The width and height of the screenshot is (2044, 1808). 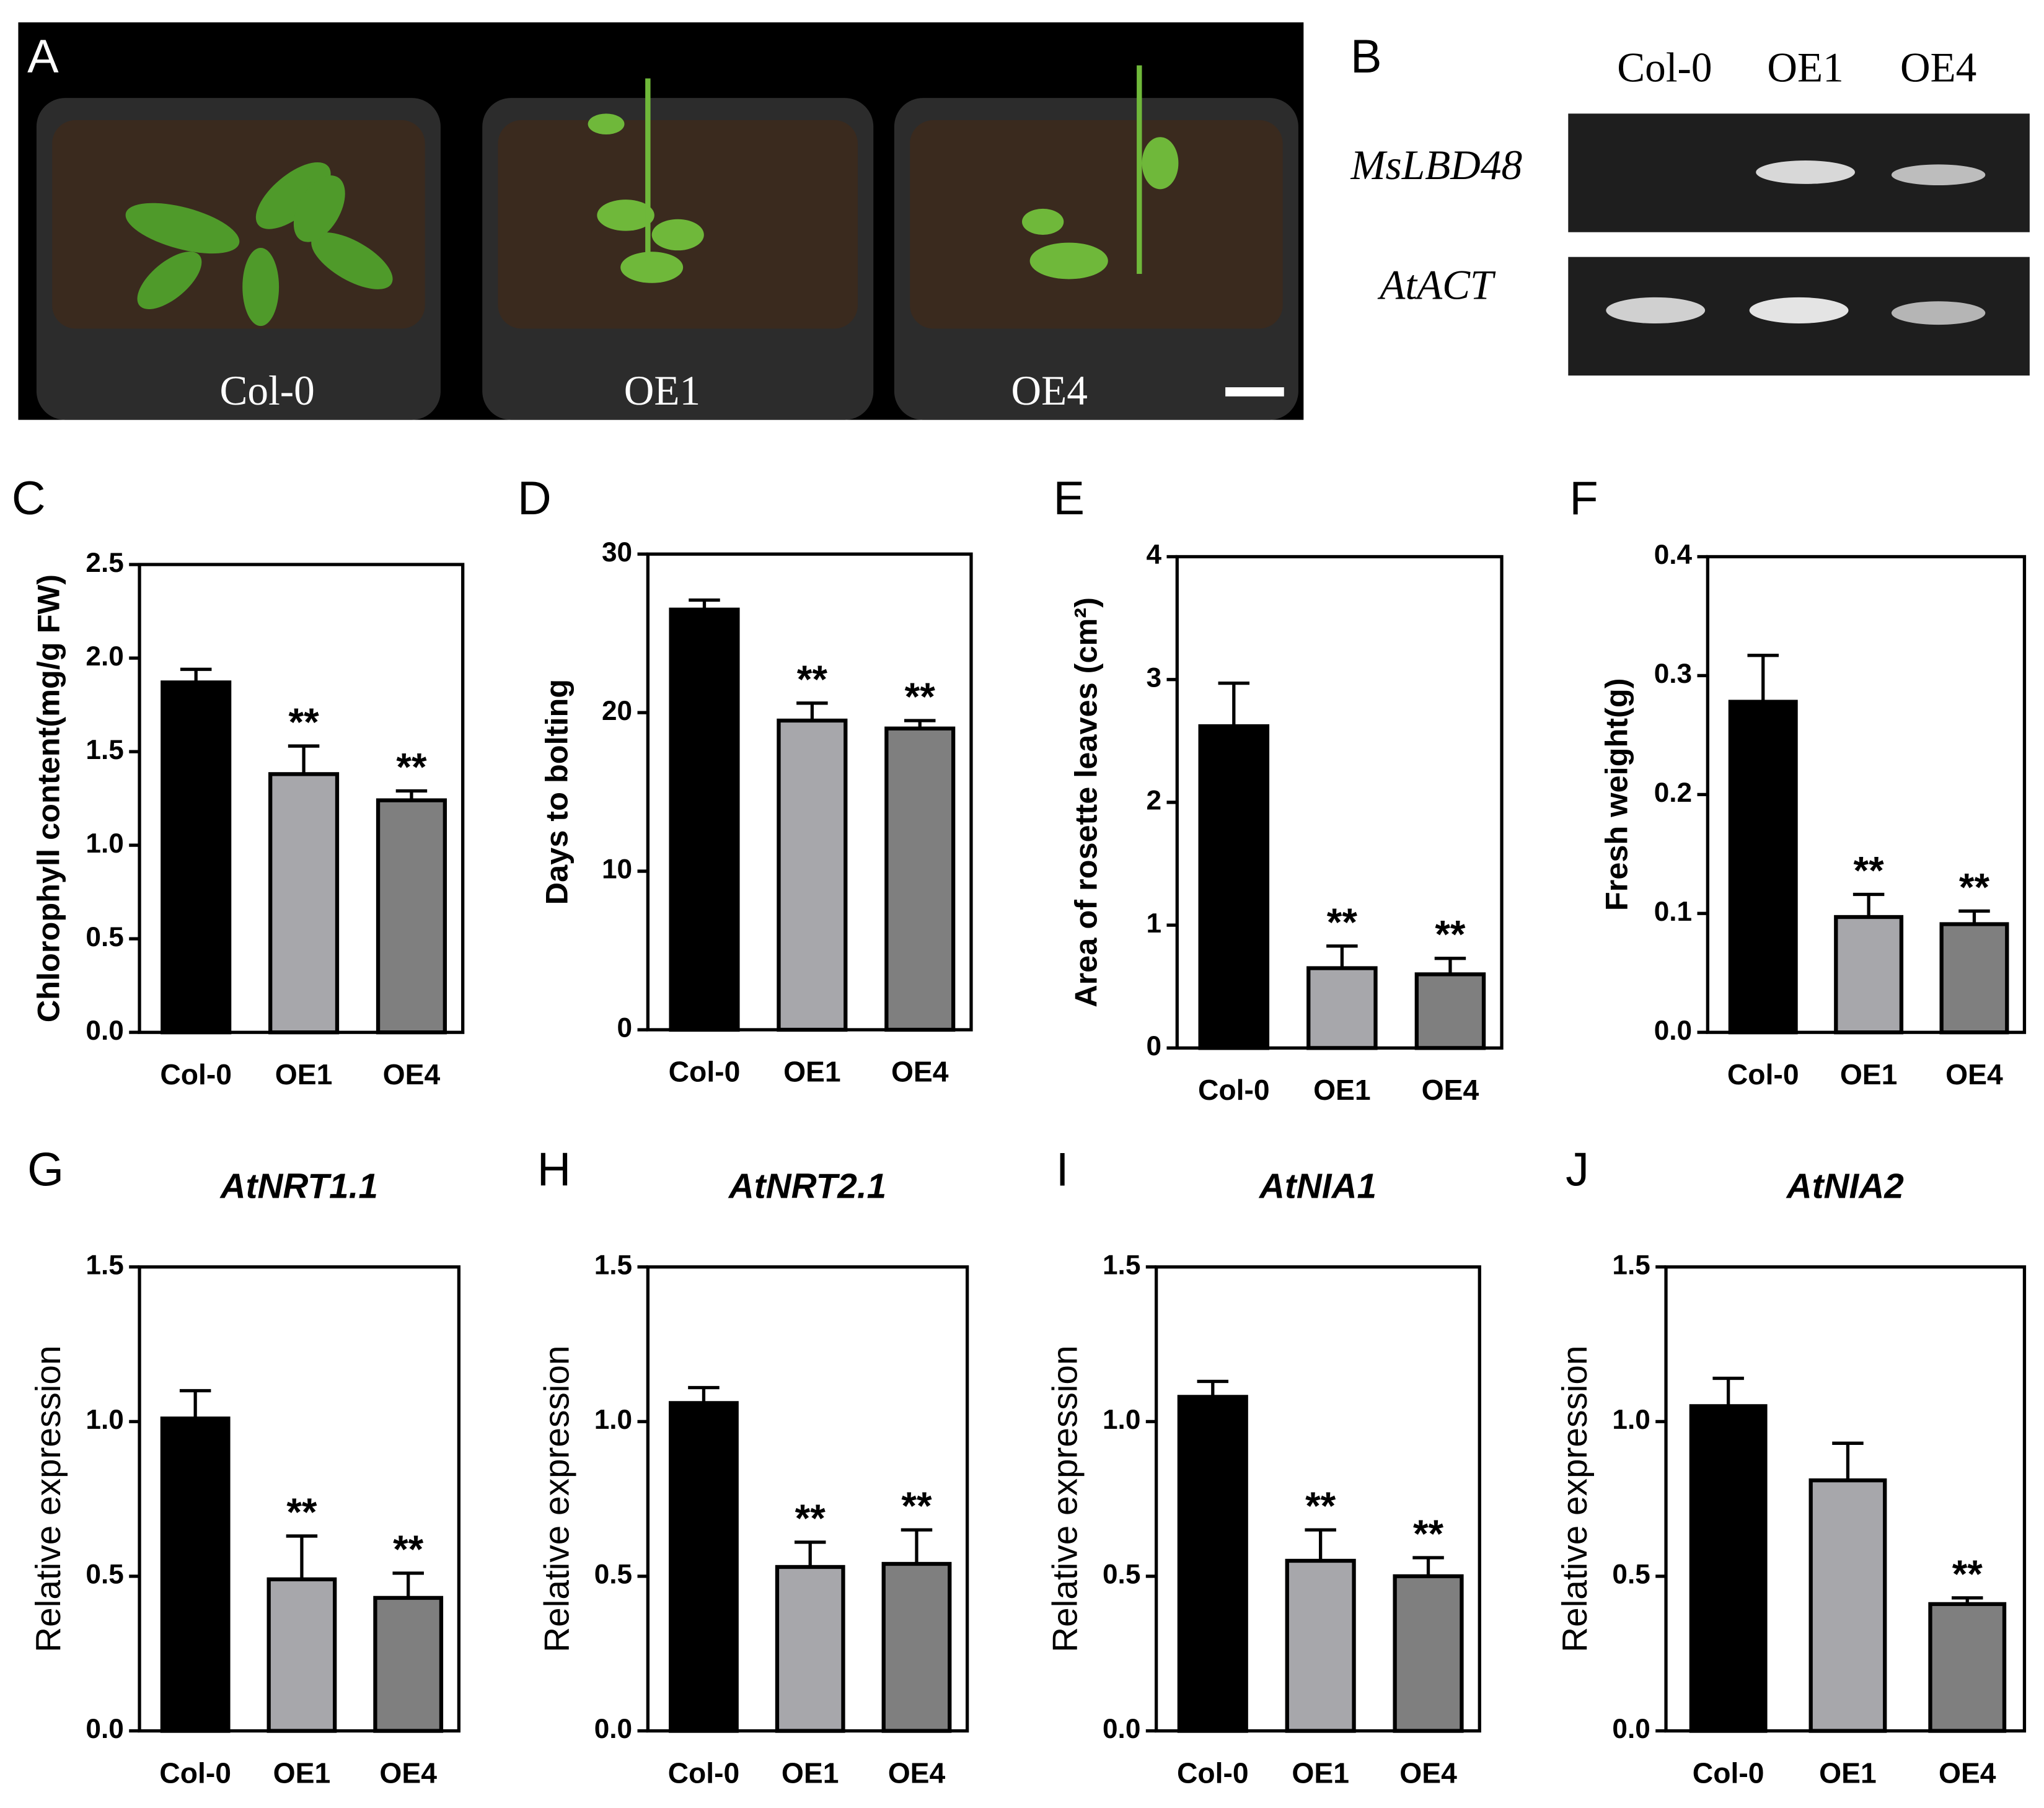 What do you see at coordinates (617, 552) in the screenshot?
I see `y-tick-label: 30` at bounding box center [617, 552].